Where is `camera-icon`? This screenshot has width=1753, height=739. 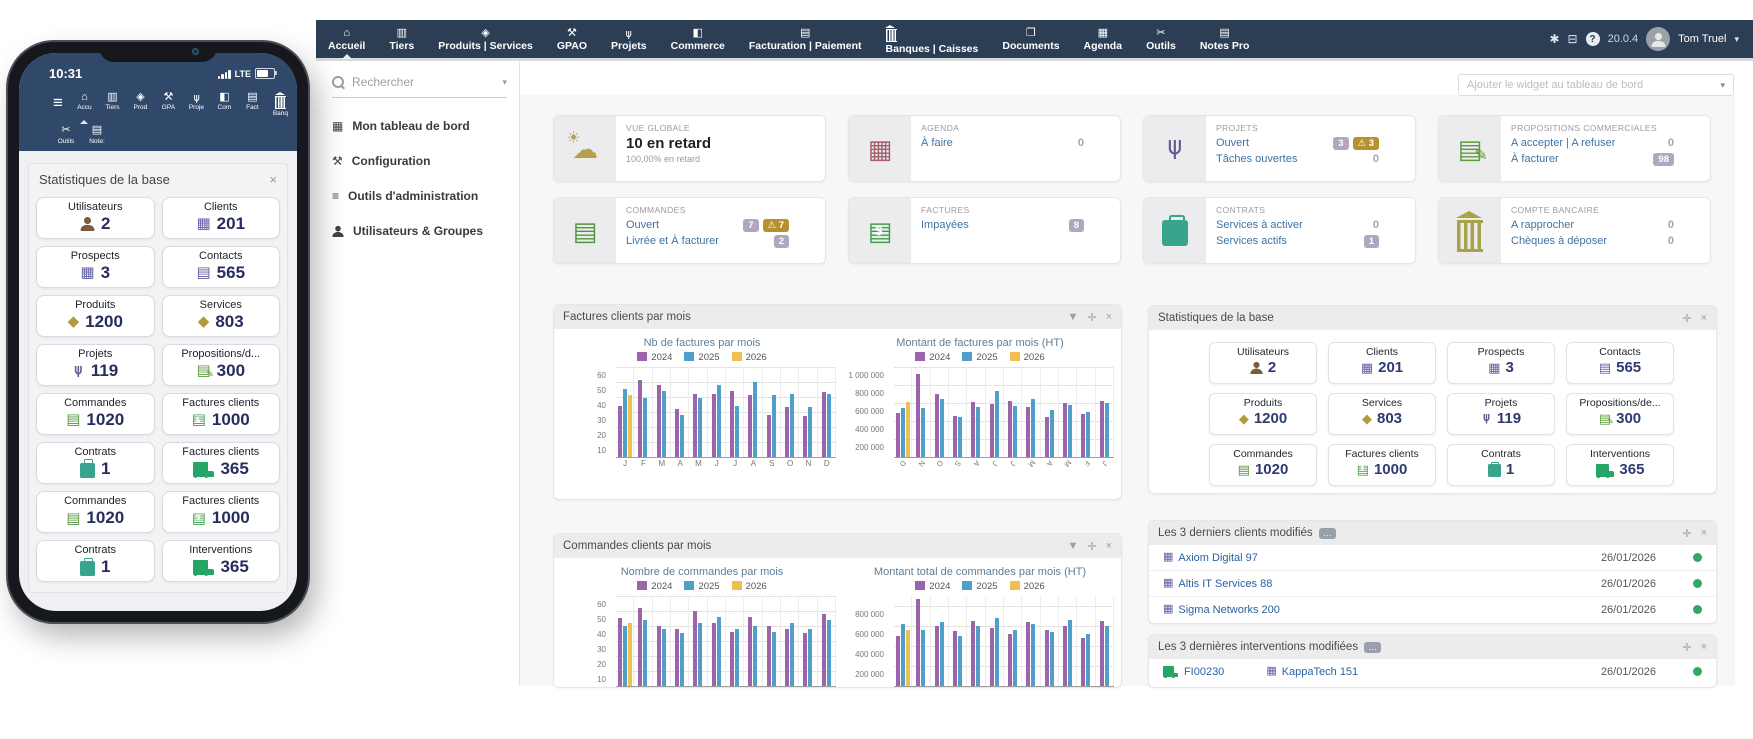 camera-icon is located at coordinates (195, 51).